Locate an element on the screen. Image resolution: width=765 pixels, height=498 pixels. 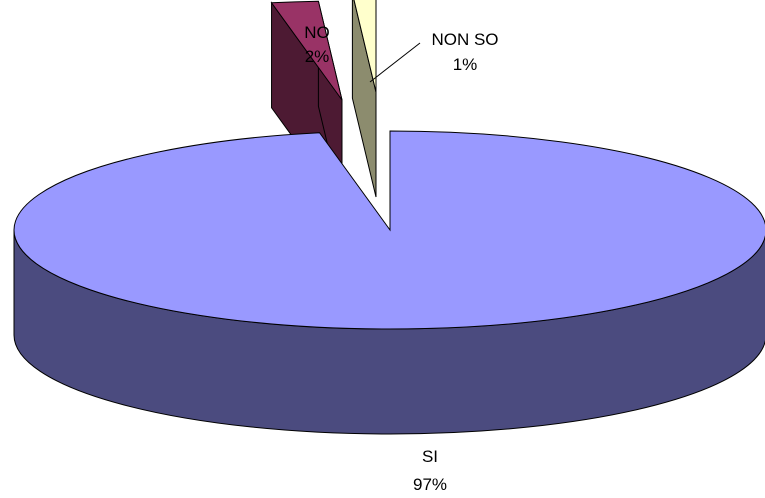
slice-value-label: 97% is located at coordinates (430, 484).